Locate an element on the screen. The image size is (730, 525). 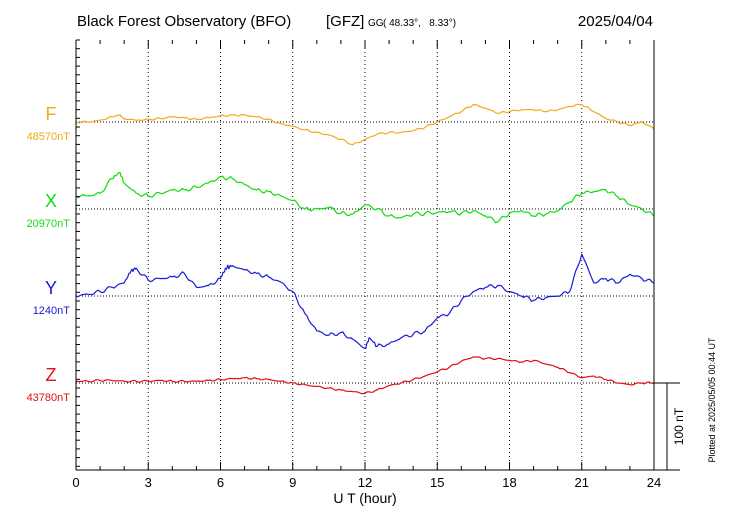
series-line-y is located at coordinates (365, 301).